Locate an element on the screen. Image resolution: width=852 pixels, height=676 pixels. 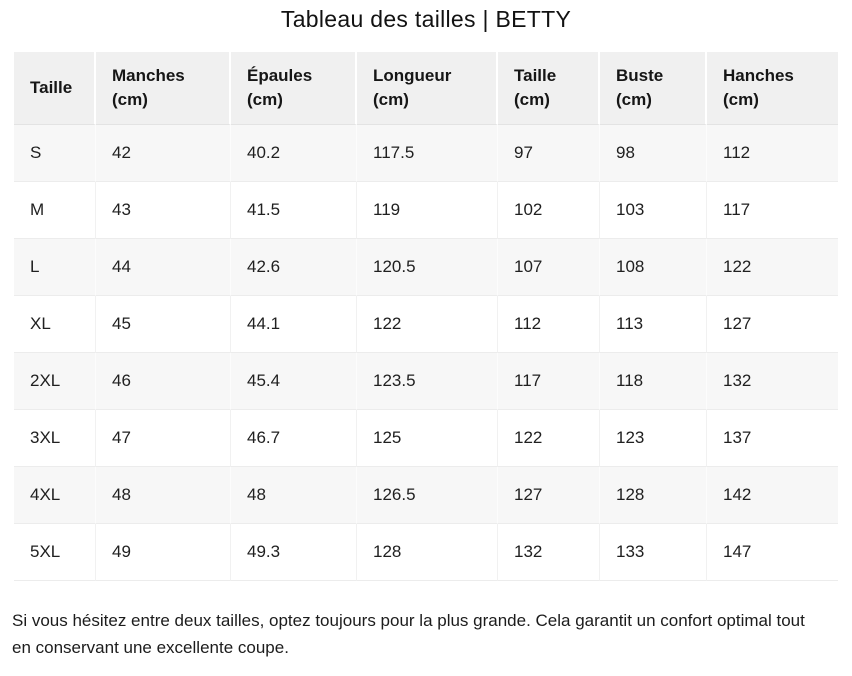
column-header: Manches (cm) is located at coordinates (163, 88).